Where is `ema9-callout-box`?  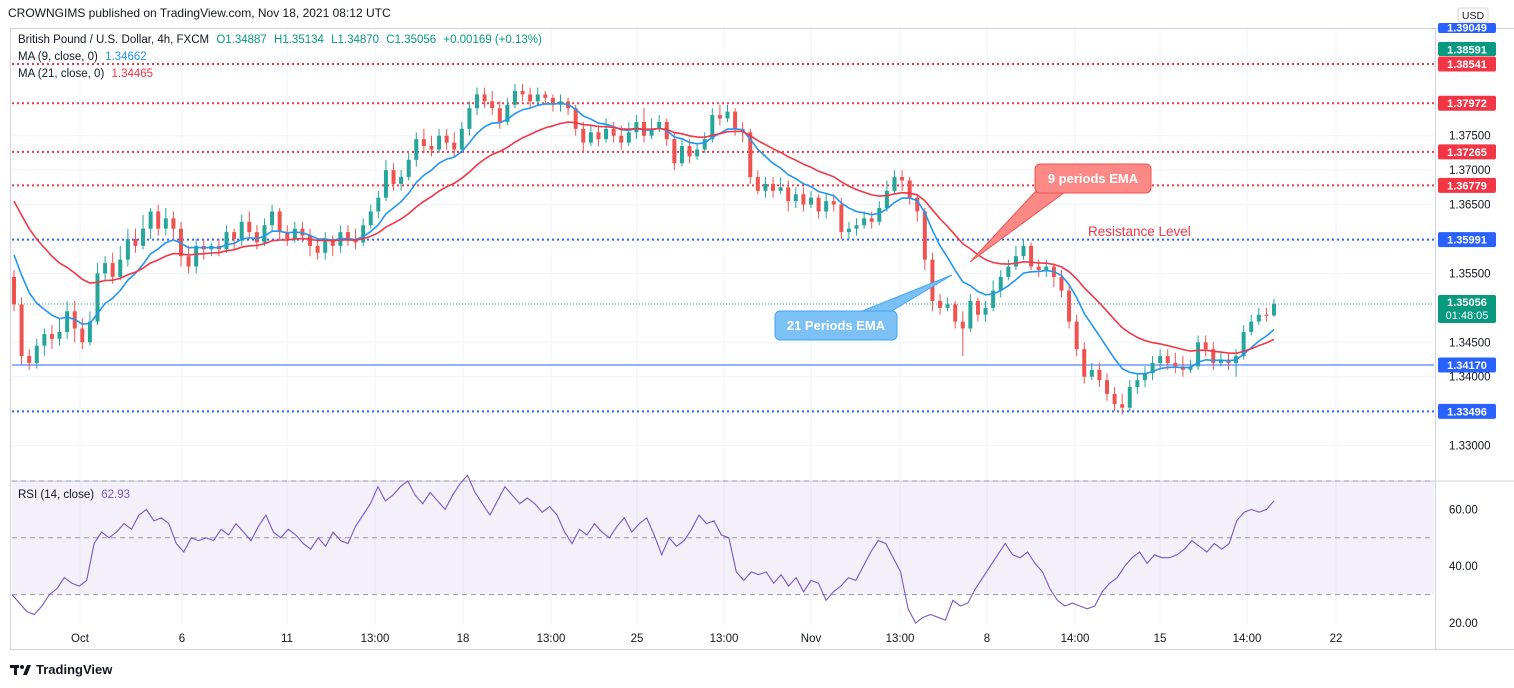
ema9-callout-box is located at coordinates (1093, 178).